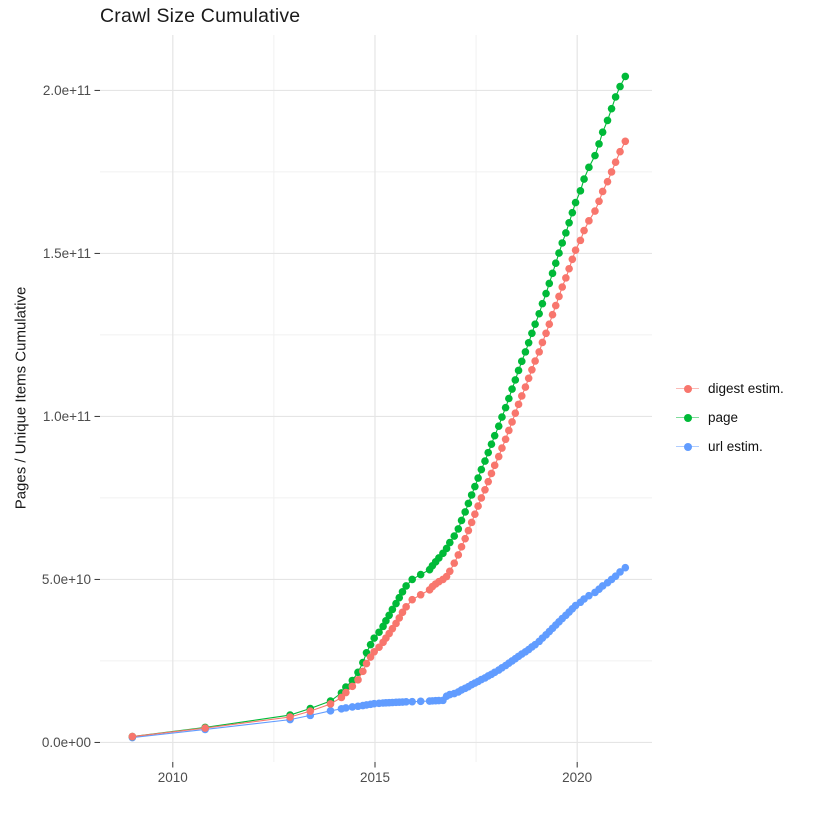 The height and width of the screenshot is (827, 826). What do you see at coordinates (723, 417) in the screenshot?
I see `legend-label: page` at bounding box center [723, 417].